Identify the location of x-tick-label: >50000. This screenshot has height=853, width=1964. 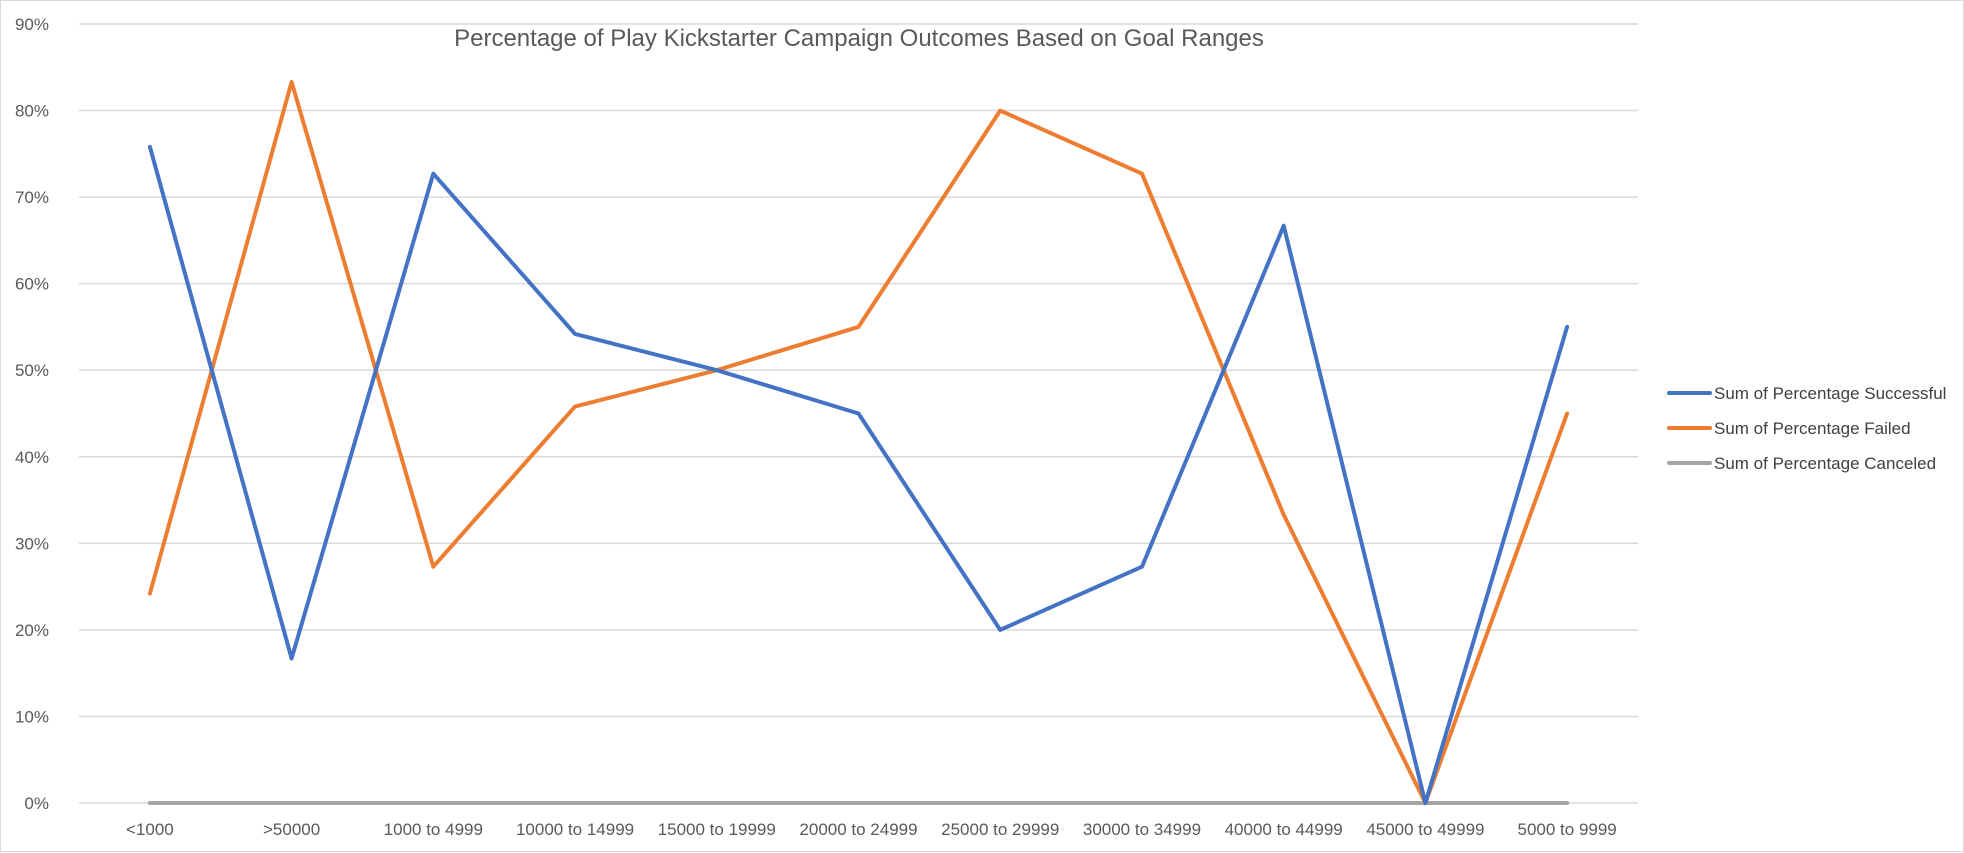
(291, 829).